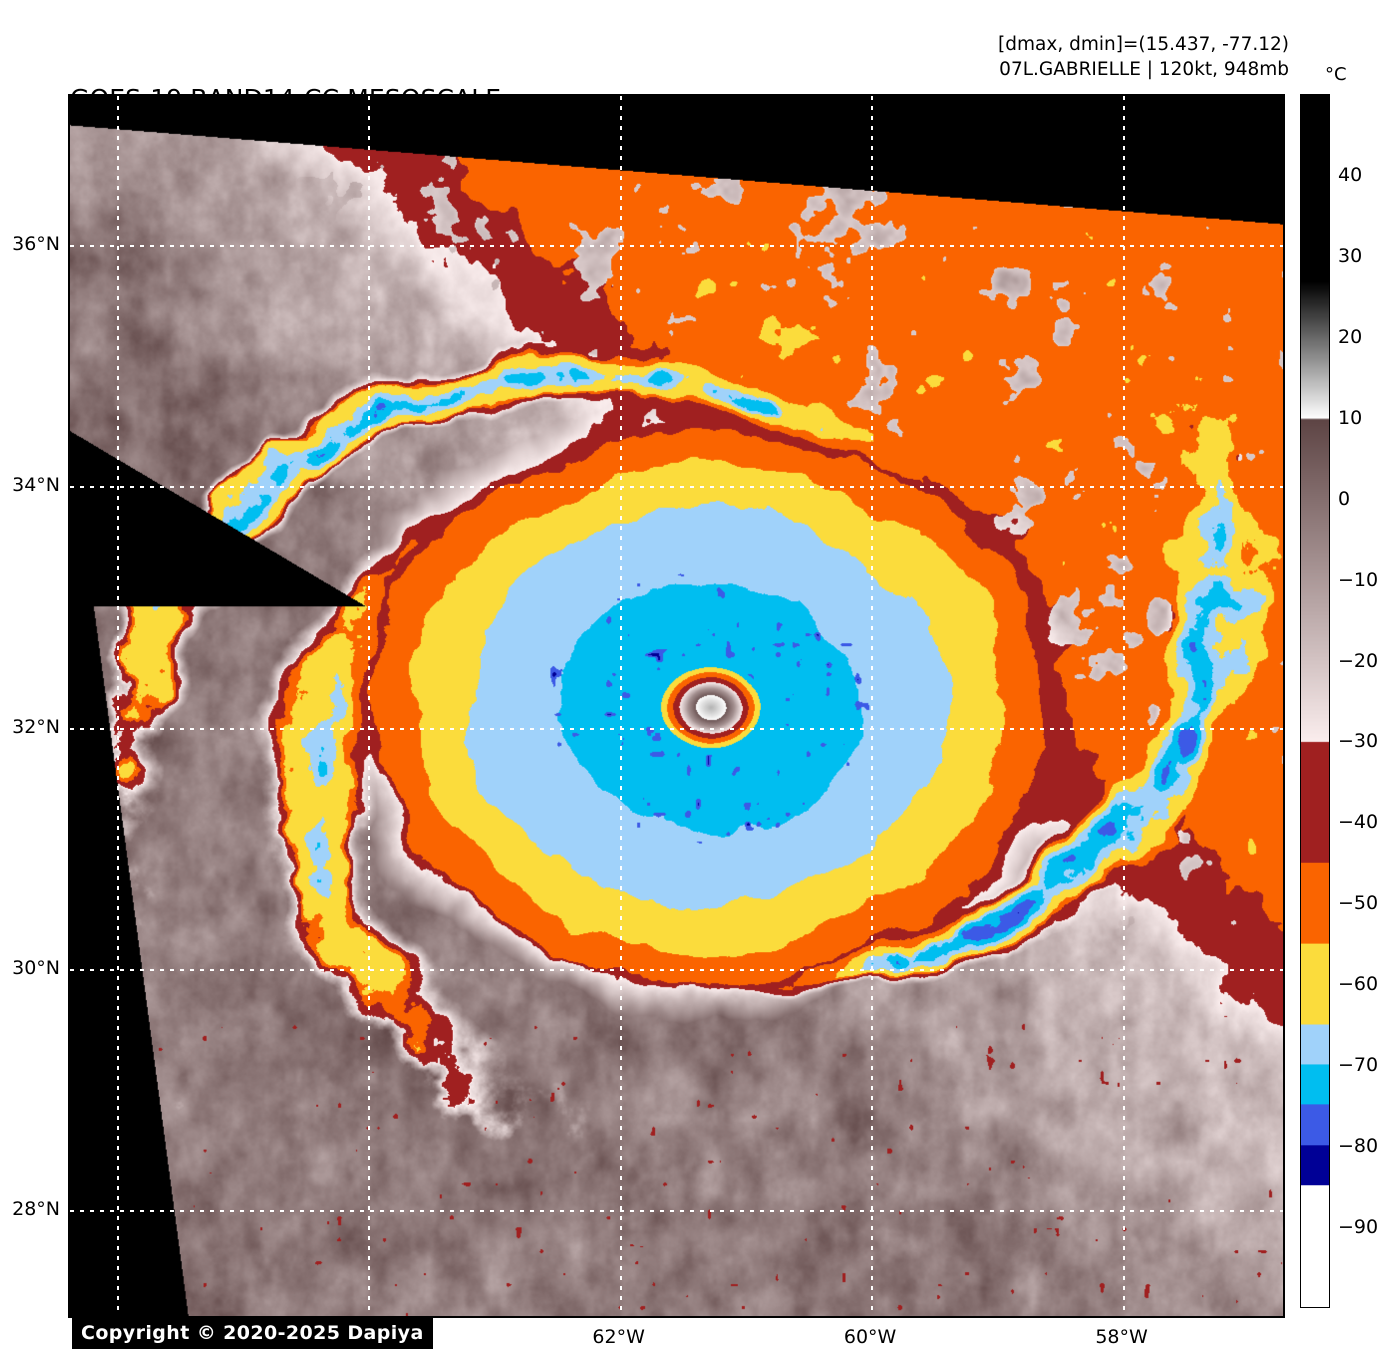  What do you see at coordinates (1143, 44) in the screenshot?
I see `dminmax-annotation: [dmax, dmin]=(15.437, -77.12)` at bounding box center [1143, 44].